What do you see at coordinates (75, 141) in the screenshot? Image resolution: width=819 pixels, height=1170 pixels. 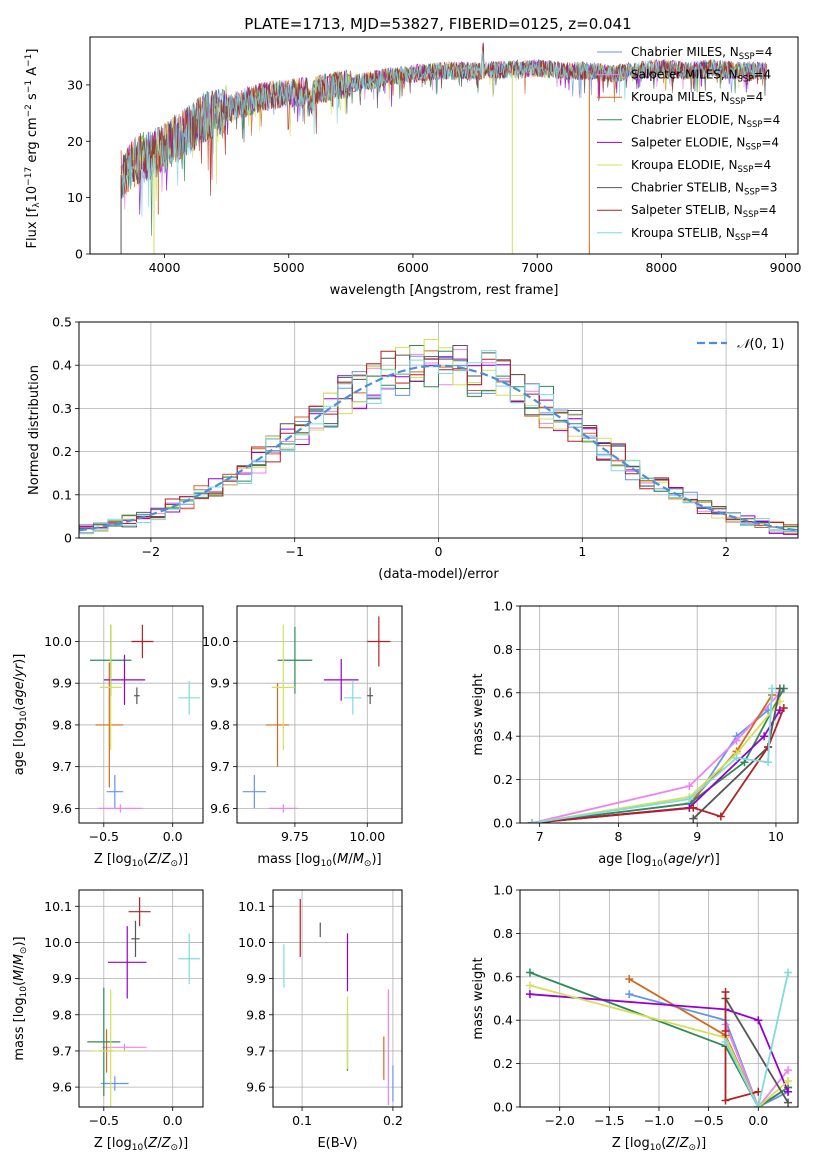 I see `y-tick-label: 20` at bounding box center [75, 141].